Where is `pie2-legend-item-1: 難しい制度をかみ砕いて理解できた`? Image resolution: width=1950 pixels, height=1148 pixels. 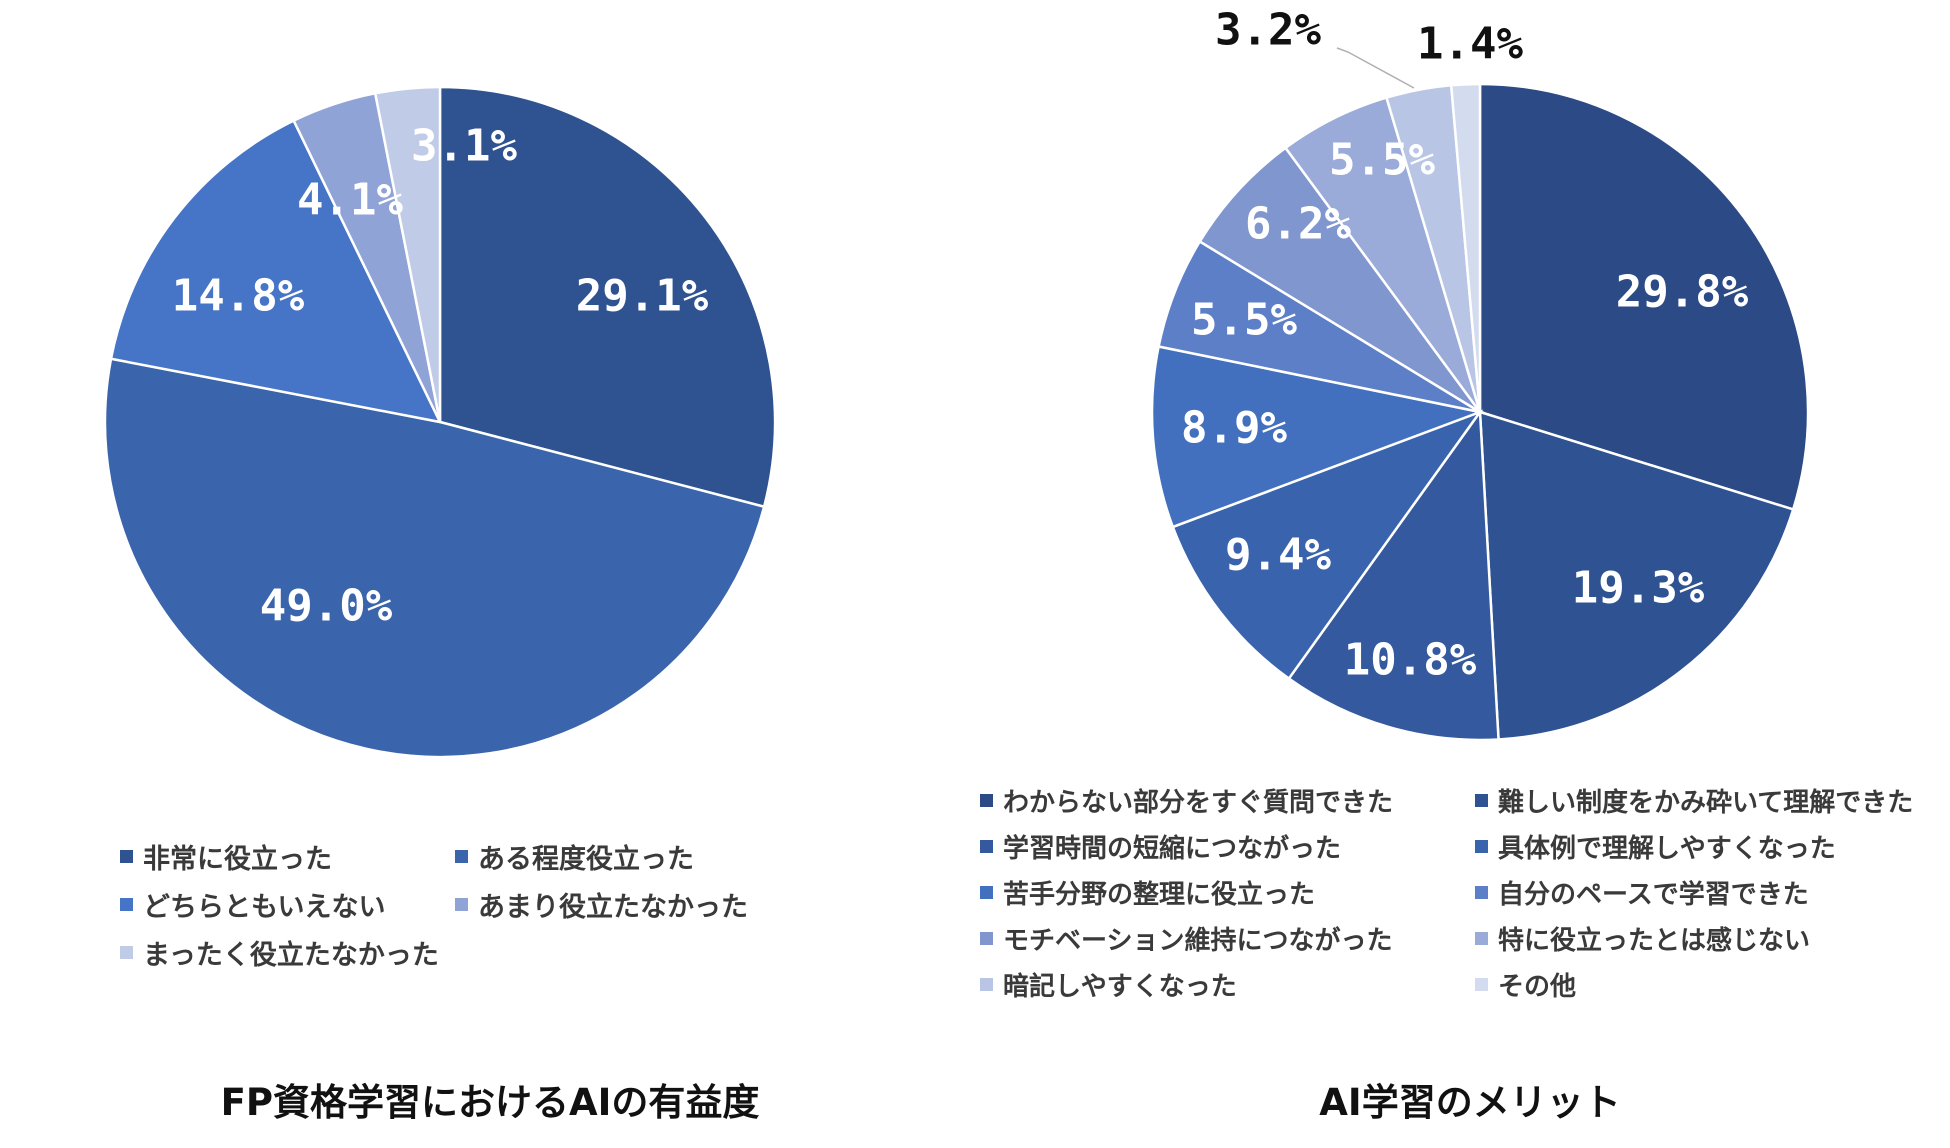
pie2-legend-item-1: 難しい制度をかみ砕いて理解できた is located at coordinates (1710, 800).